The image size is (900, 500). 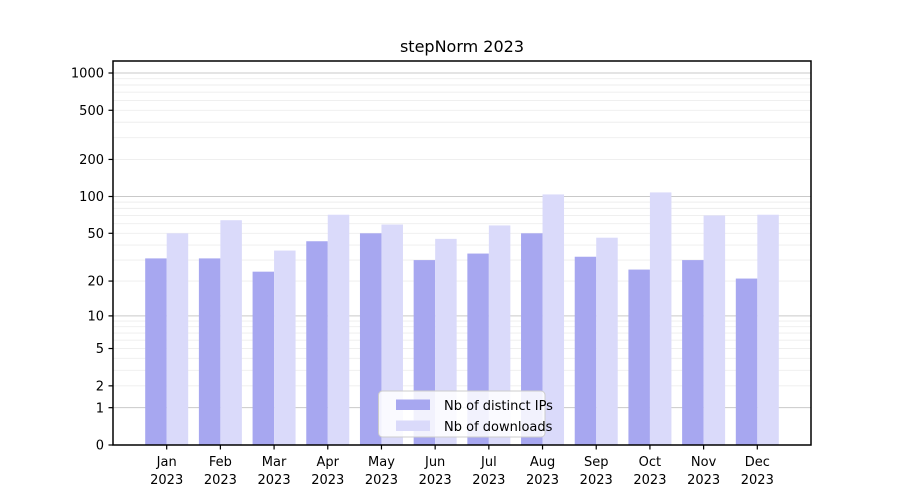 I want to click on y-tick-label: 1, so click(x=100, y=408).